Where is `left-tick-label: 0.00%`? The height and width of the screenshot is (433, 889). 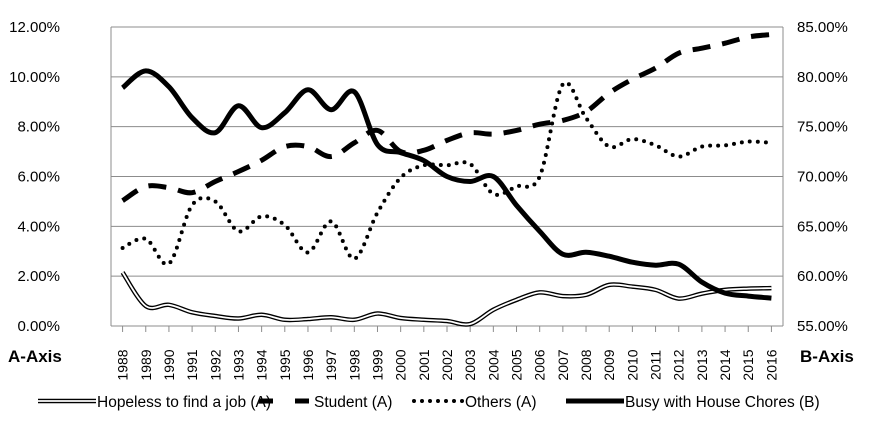
left-tick-label: 0.00% is located at coordinates (38, 326).